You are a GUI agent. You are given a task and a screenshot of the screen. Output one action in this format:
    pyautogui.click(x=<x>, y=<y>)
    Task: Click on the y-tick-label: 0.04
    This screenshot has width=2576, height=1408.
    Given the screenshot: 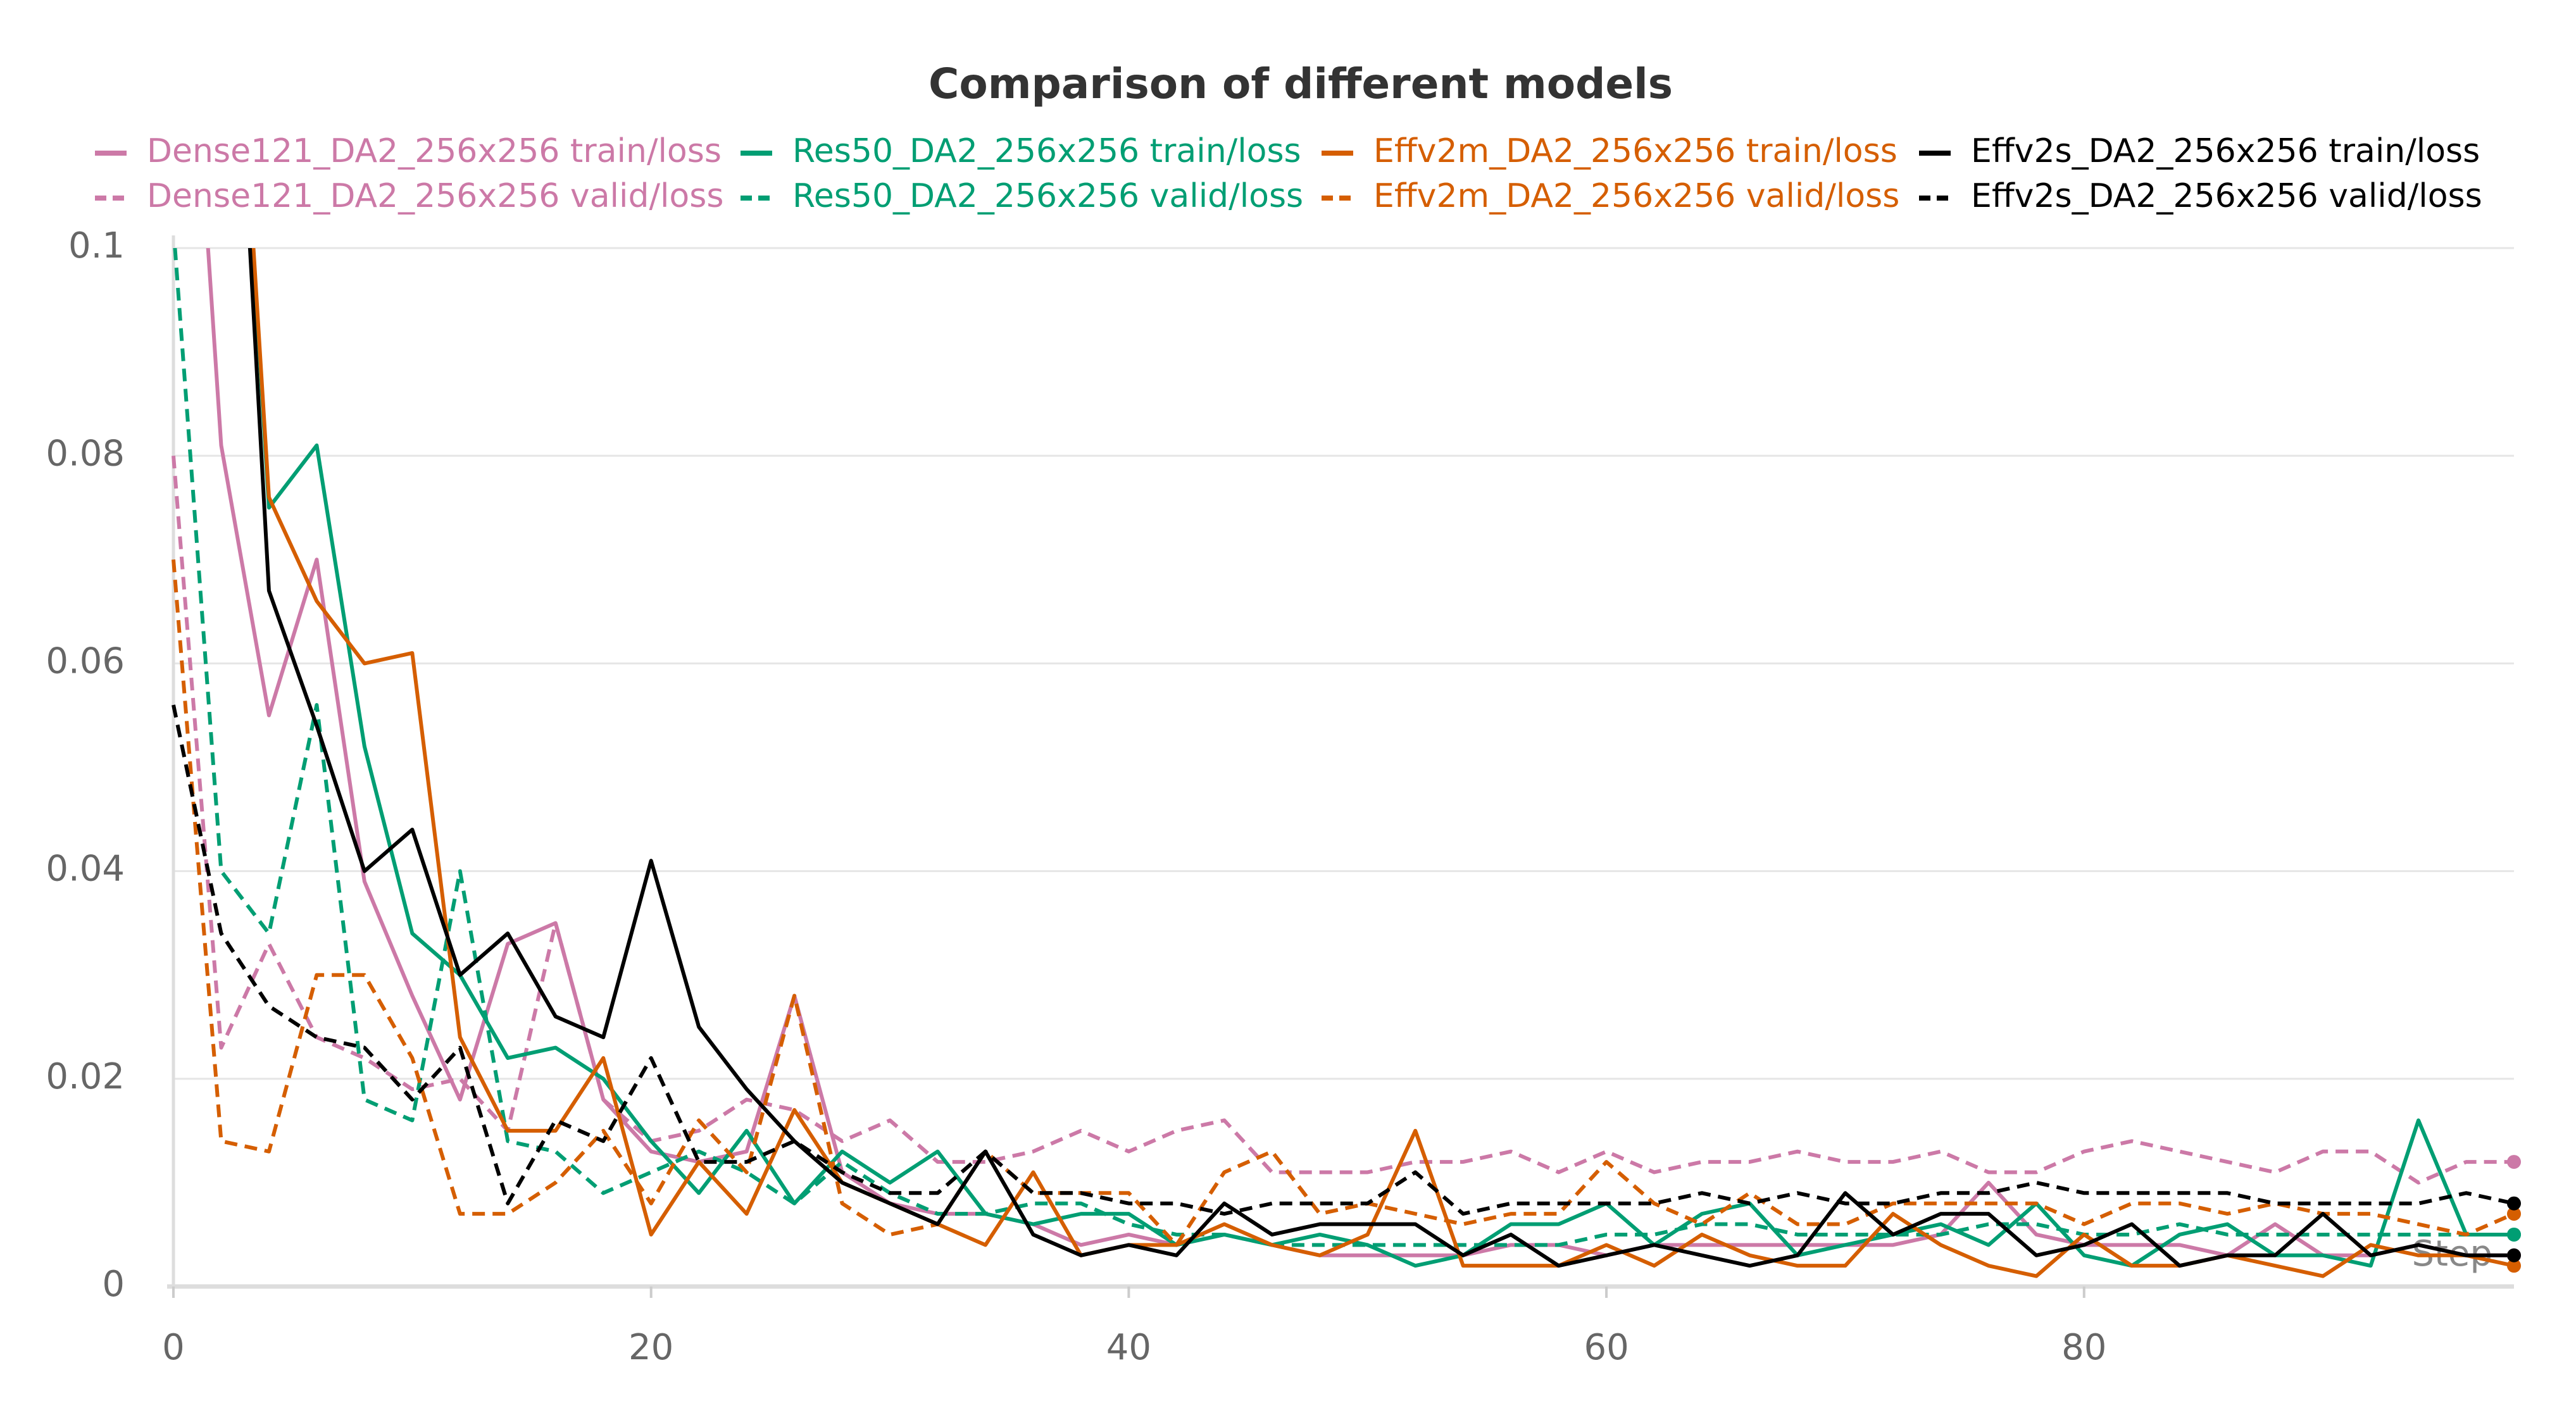 What is the action you would take?
    pyautogui.click(x=85, y=869)
    